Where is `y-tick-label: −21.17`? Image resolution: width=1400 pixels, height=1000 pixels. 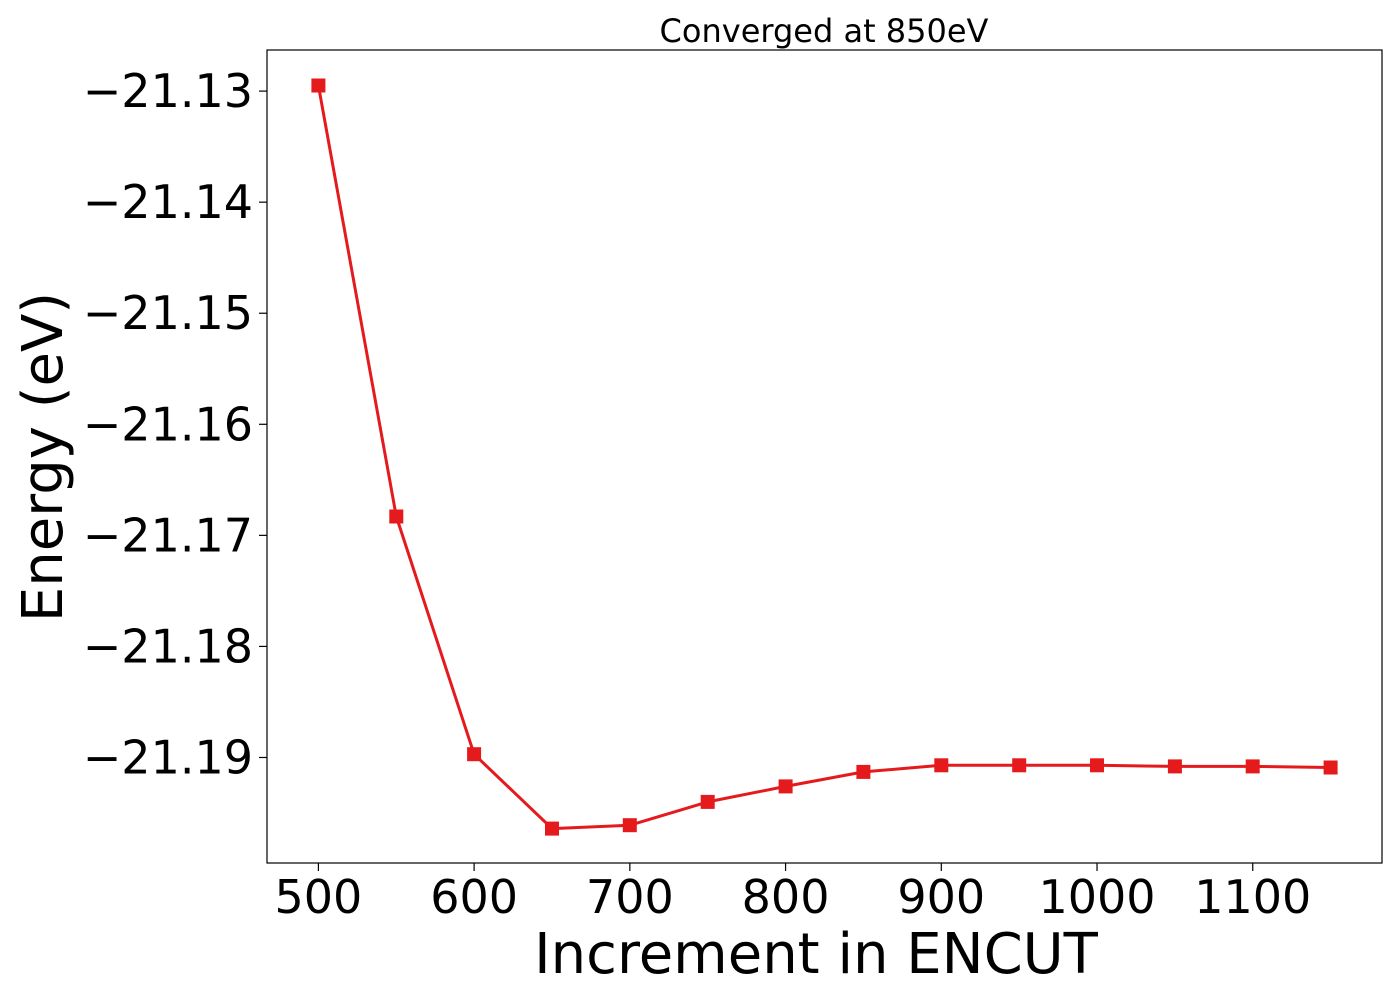
y-tick-label: −21.17 is located at coordinates (168, 535).